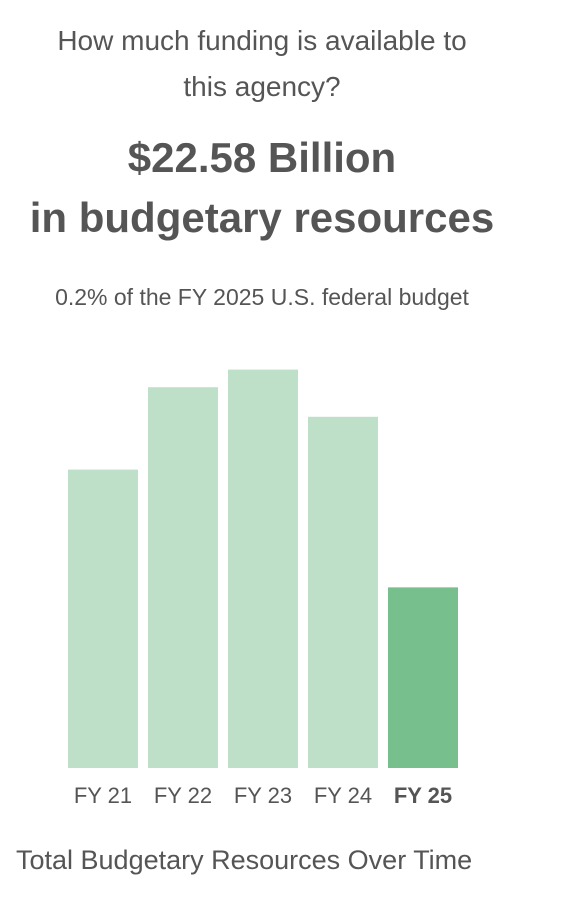  I want to click on funding-question-line-1: How much funding is available to, so click(262, 40).